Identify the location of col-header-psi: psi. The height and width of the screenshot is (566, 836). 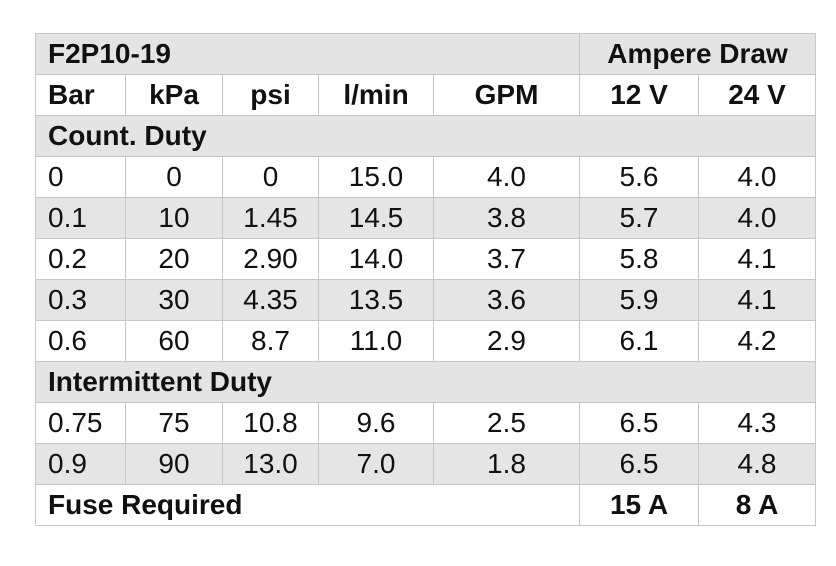
(270, 95).